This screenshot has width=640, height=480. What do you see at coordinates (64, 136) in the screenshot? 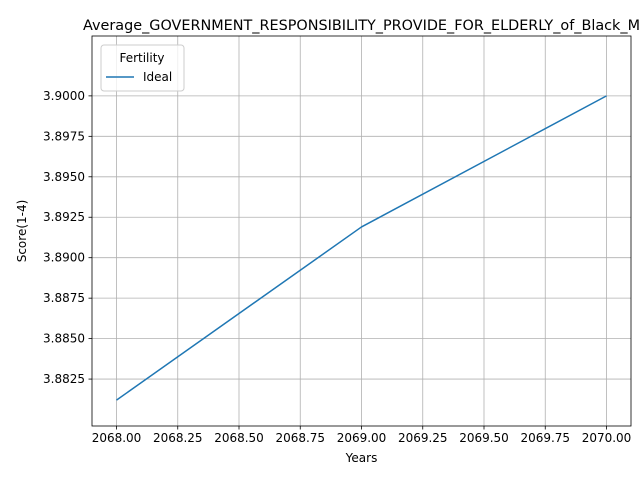
I see `y-tick-label: 3.8975` at bounding box center [64, 136].